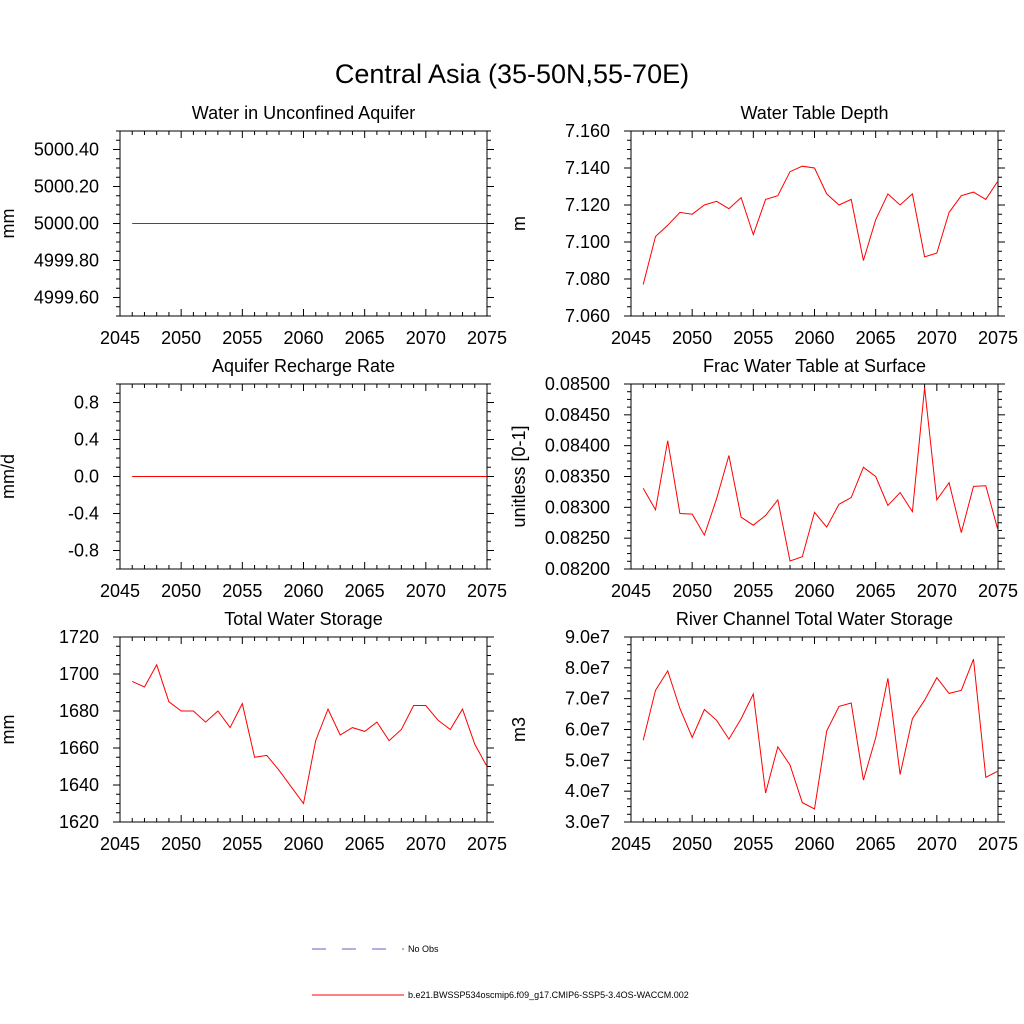  Describe the element at coordinates (587, 205) in the screenshot. I see `y-tick-label: 7.120` at that location.